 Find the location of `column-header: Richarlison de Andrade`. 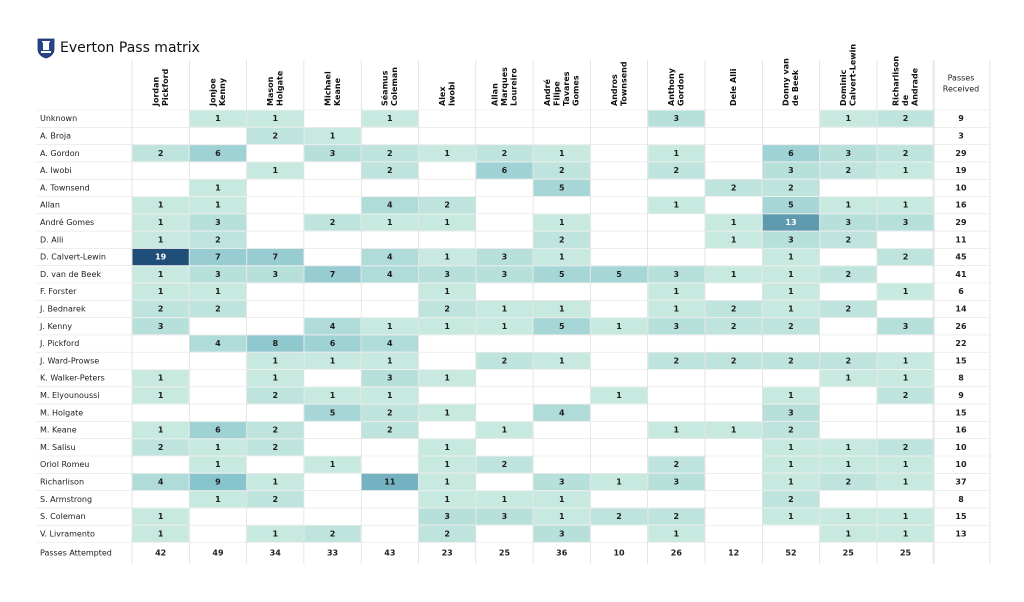

column-header: Richarlison de Andrade is located at coordinates (906, 81).